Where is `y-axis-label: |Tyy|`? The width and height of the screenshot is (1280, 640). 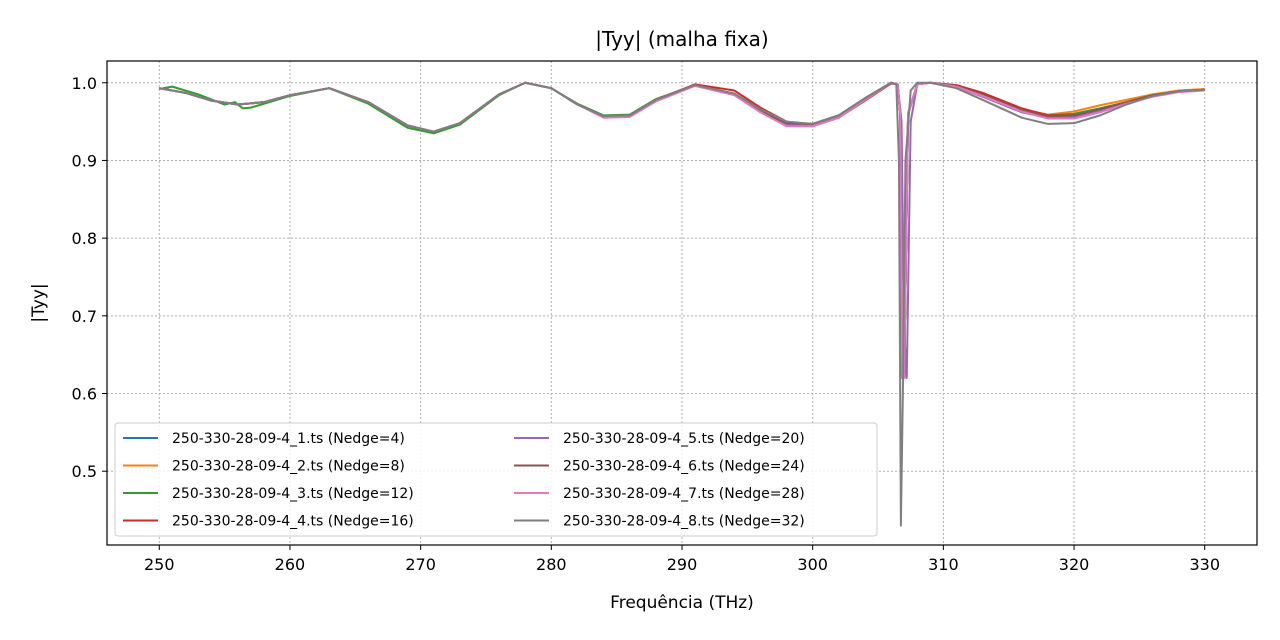 y-axis-label: |Tyy| is located at coordinates (39, 302).